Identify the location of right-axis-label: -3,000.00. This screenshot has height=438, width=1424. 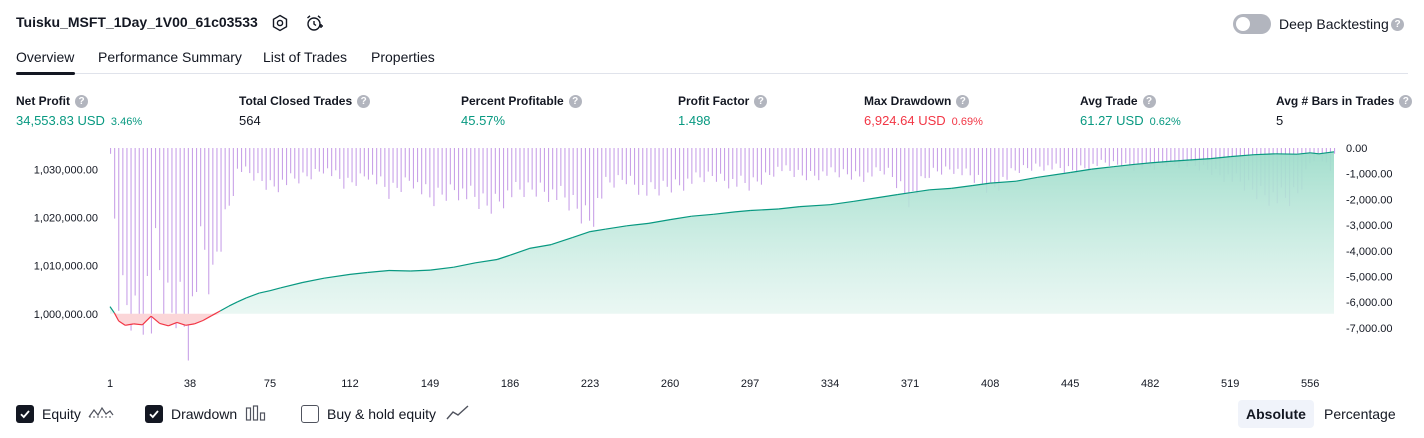
(1369, 226).